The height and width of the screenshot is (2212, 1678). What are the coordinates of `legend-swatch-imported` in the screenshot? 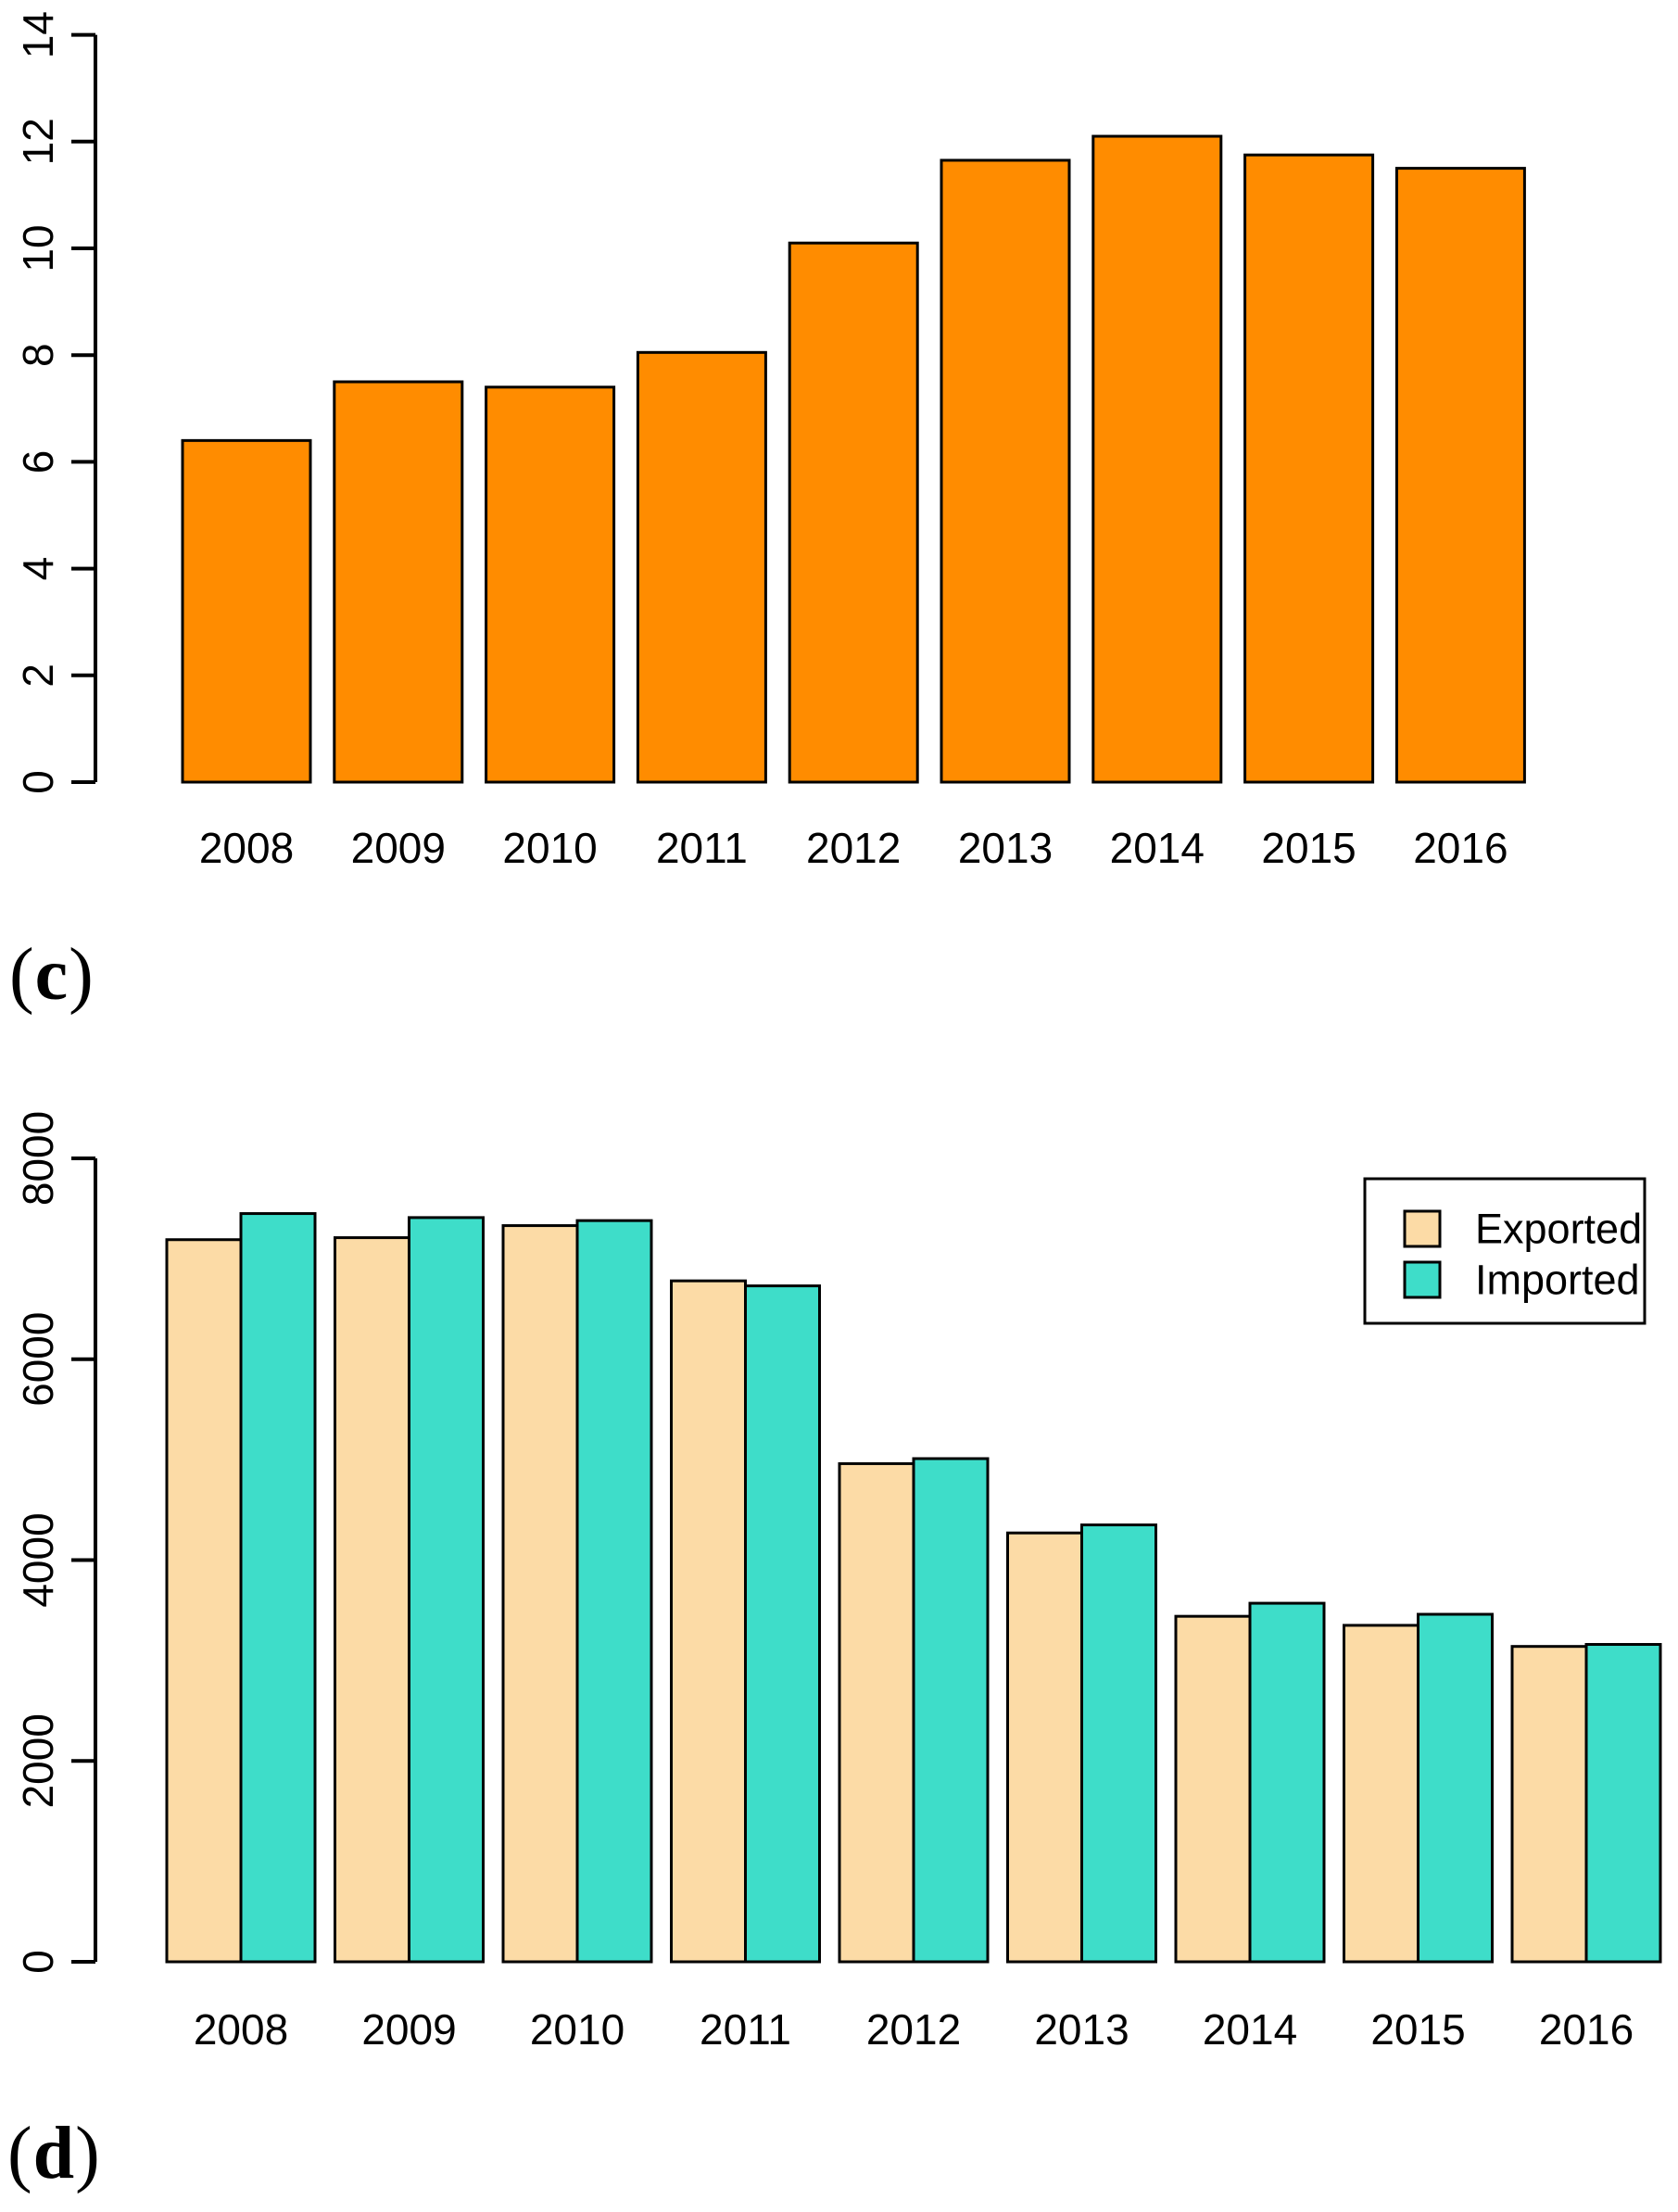 It's located at (1423, 1279).